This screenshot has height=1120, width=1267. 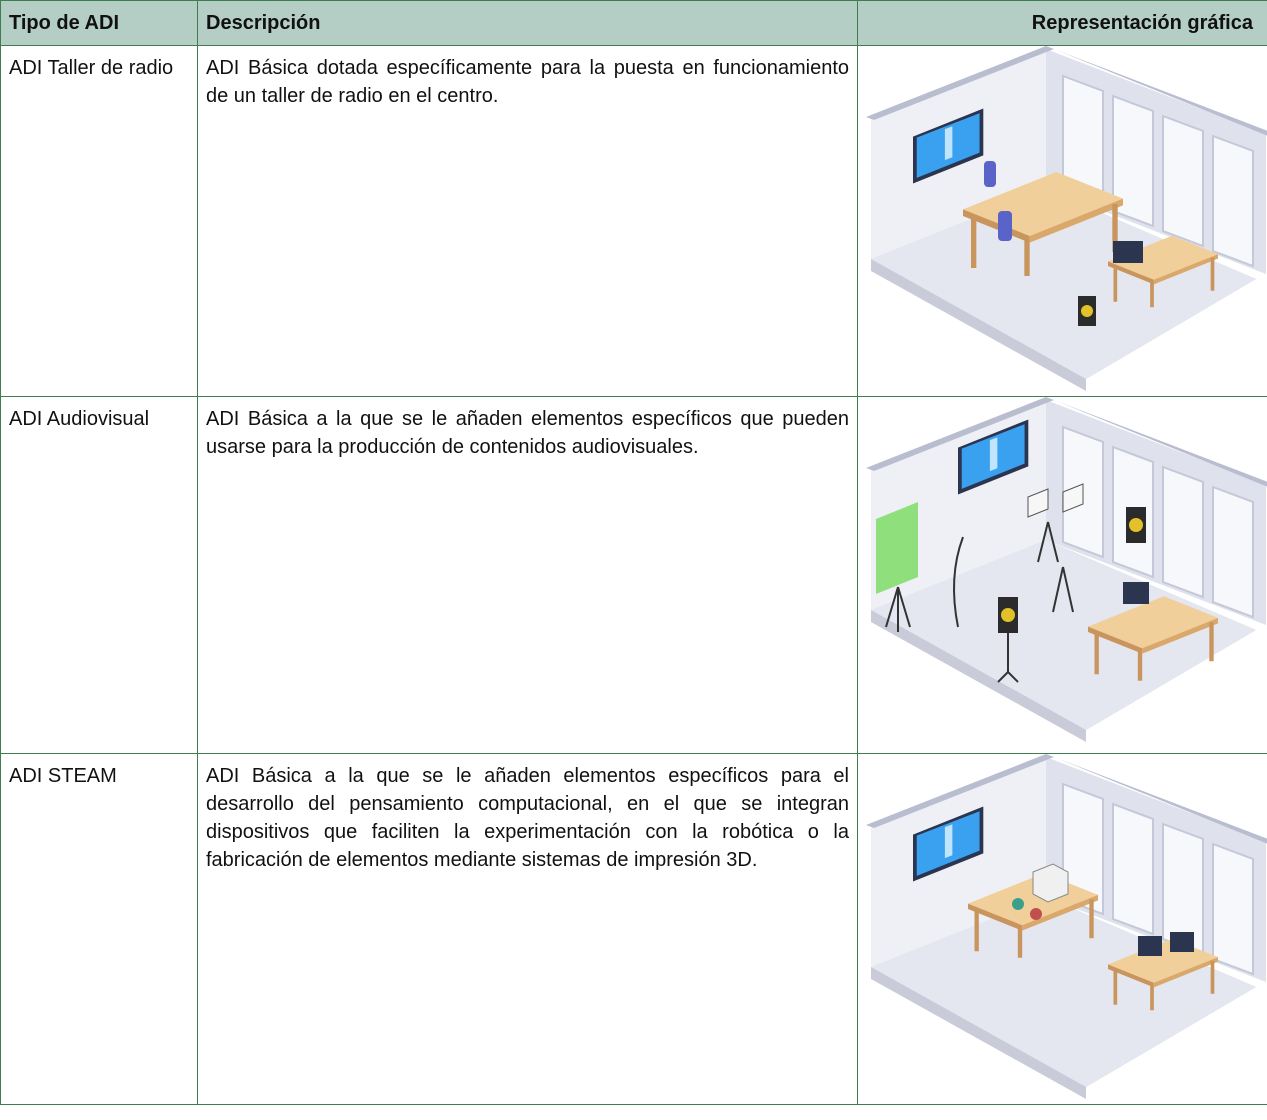 What do you see at coordinates (1062, 23) in the screenshot?
I see `header-cell: Representación gráfica` at bounding box center [1062, 23].